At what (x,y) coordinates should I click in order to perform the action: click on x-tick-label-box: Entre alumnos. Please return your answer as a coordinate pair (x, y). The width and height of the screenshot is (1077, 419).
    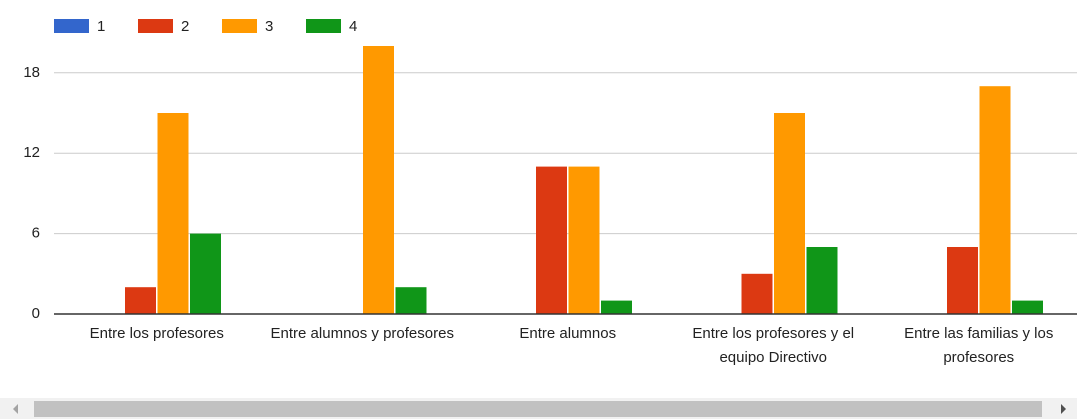
    Looking at the image, I should click on (568, 333).